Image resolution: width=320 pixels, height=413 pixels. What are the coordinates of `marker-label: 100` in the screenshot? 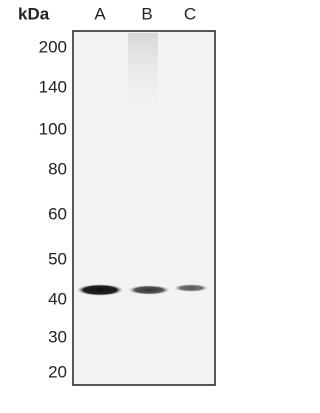 It's located at (53, 128).